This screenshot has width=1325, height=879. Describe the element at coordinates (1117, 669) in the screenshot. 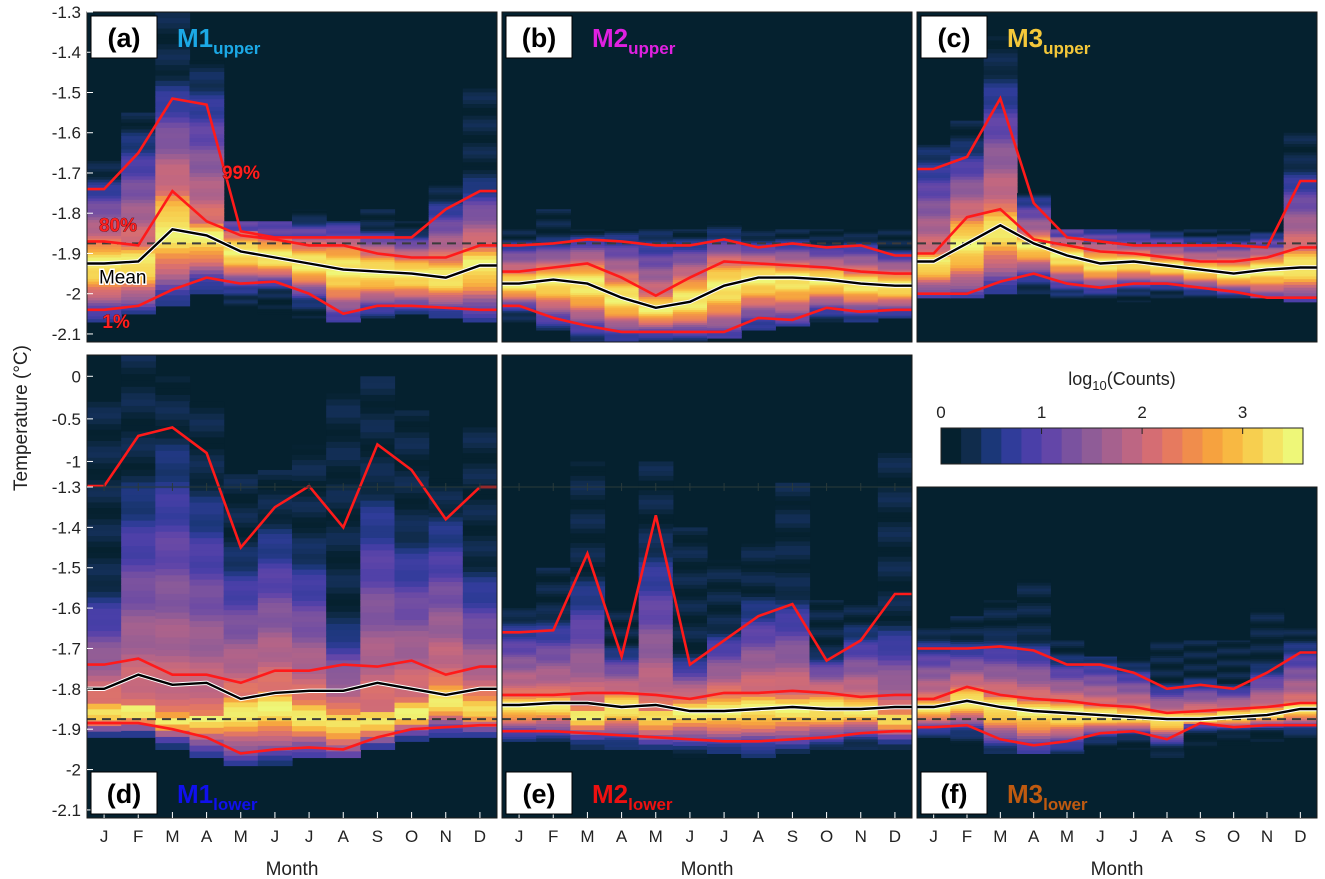

I see `heatmap` at that location.